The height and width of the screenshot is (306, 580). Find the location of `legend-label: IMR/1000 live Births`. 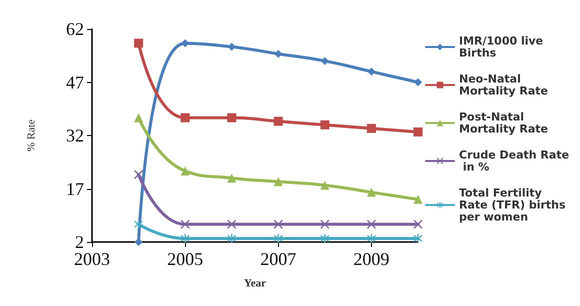

legend-label: IMR/1000 live Births is located at coordinates (503, 47).